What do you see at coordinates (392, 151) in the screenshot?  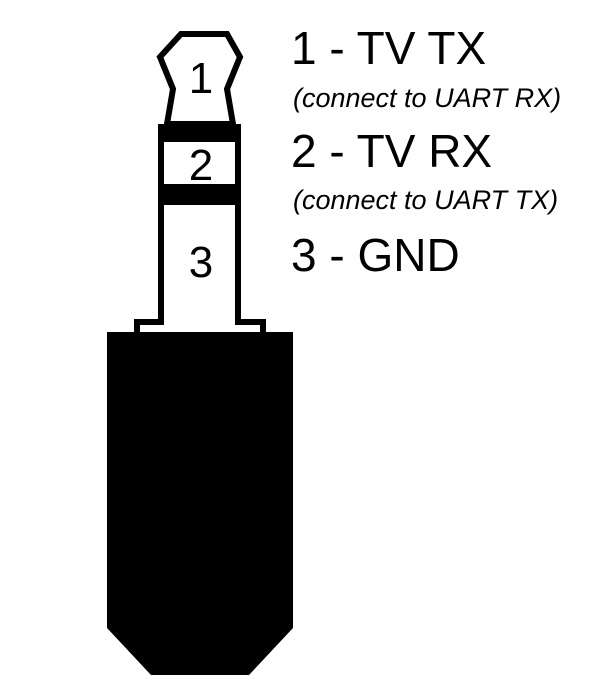 I see `pin-2-label: 2 - TV RX` at bounding box center [392, 151].